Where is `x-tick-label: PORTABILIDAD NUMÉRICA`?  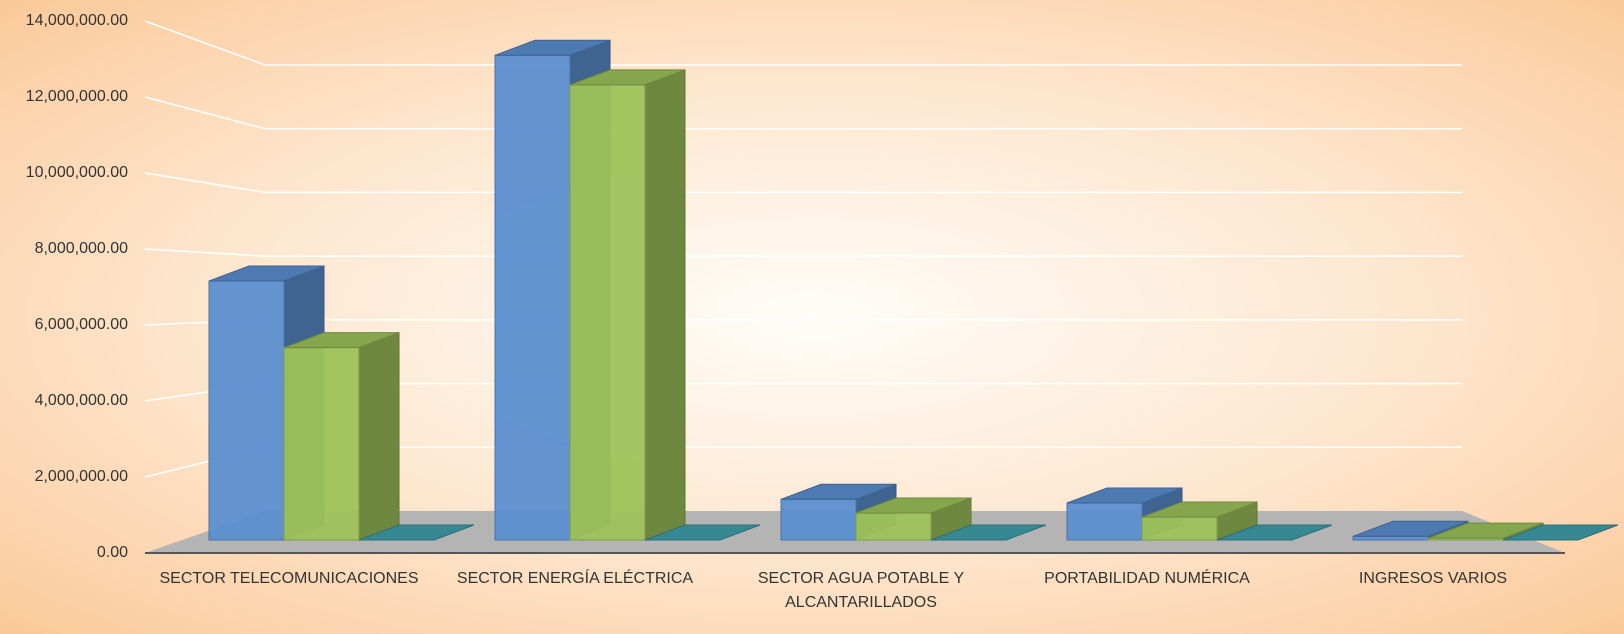
x-tick-label: PORTABILIDAD NUMÉRICA is located at coordinates (1147, 578).